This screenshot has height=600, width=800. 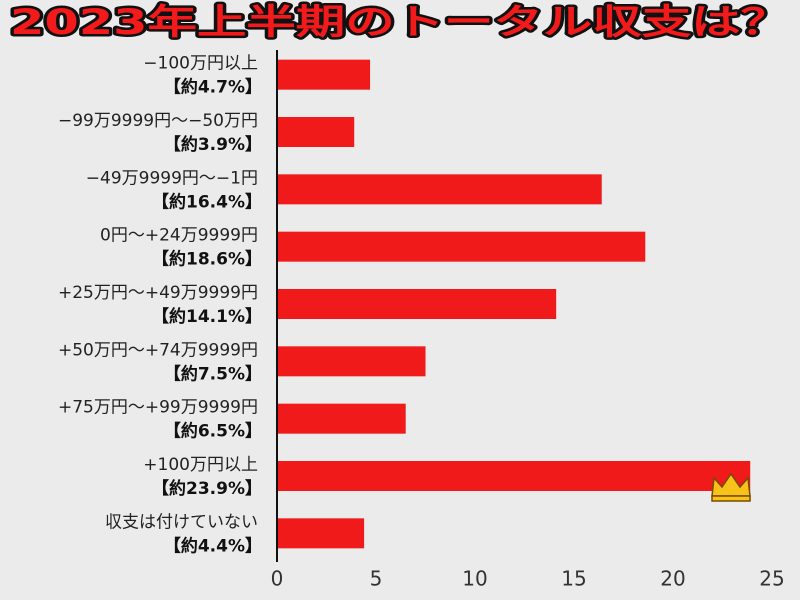 I want to click on category-label: −49万9999円〜−1円, so click(x=172, y=178).